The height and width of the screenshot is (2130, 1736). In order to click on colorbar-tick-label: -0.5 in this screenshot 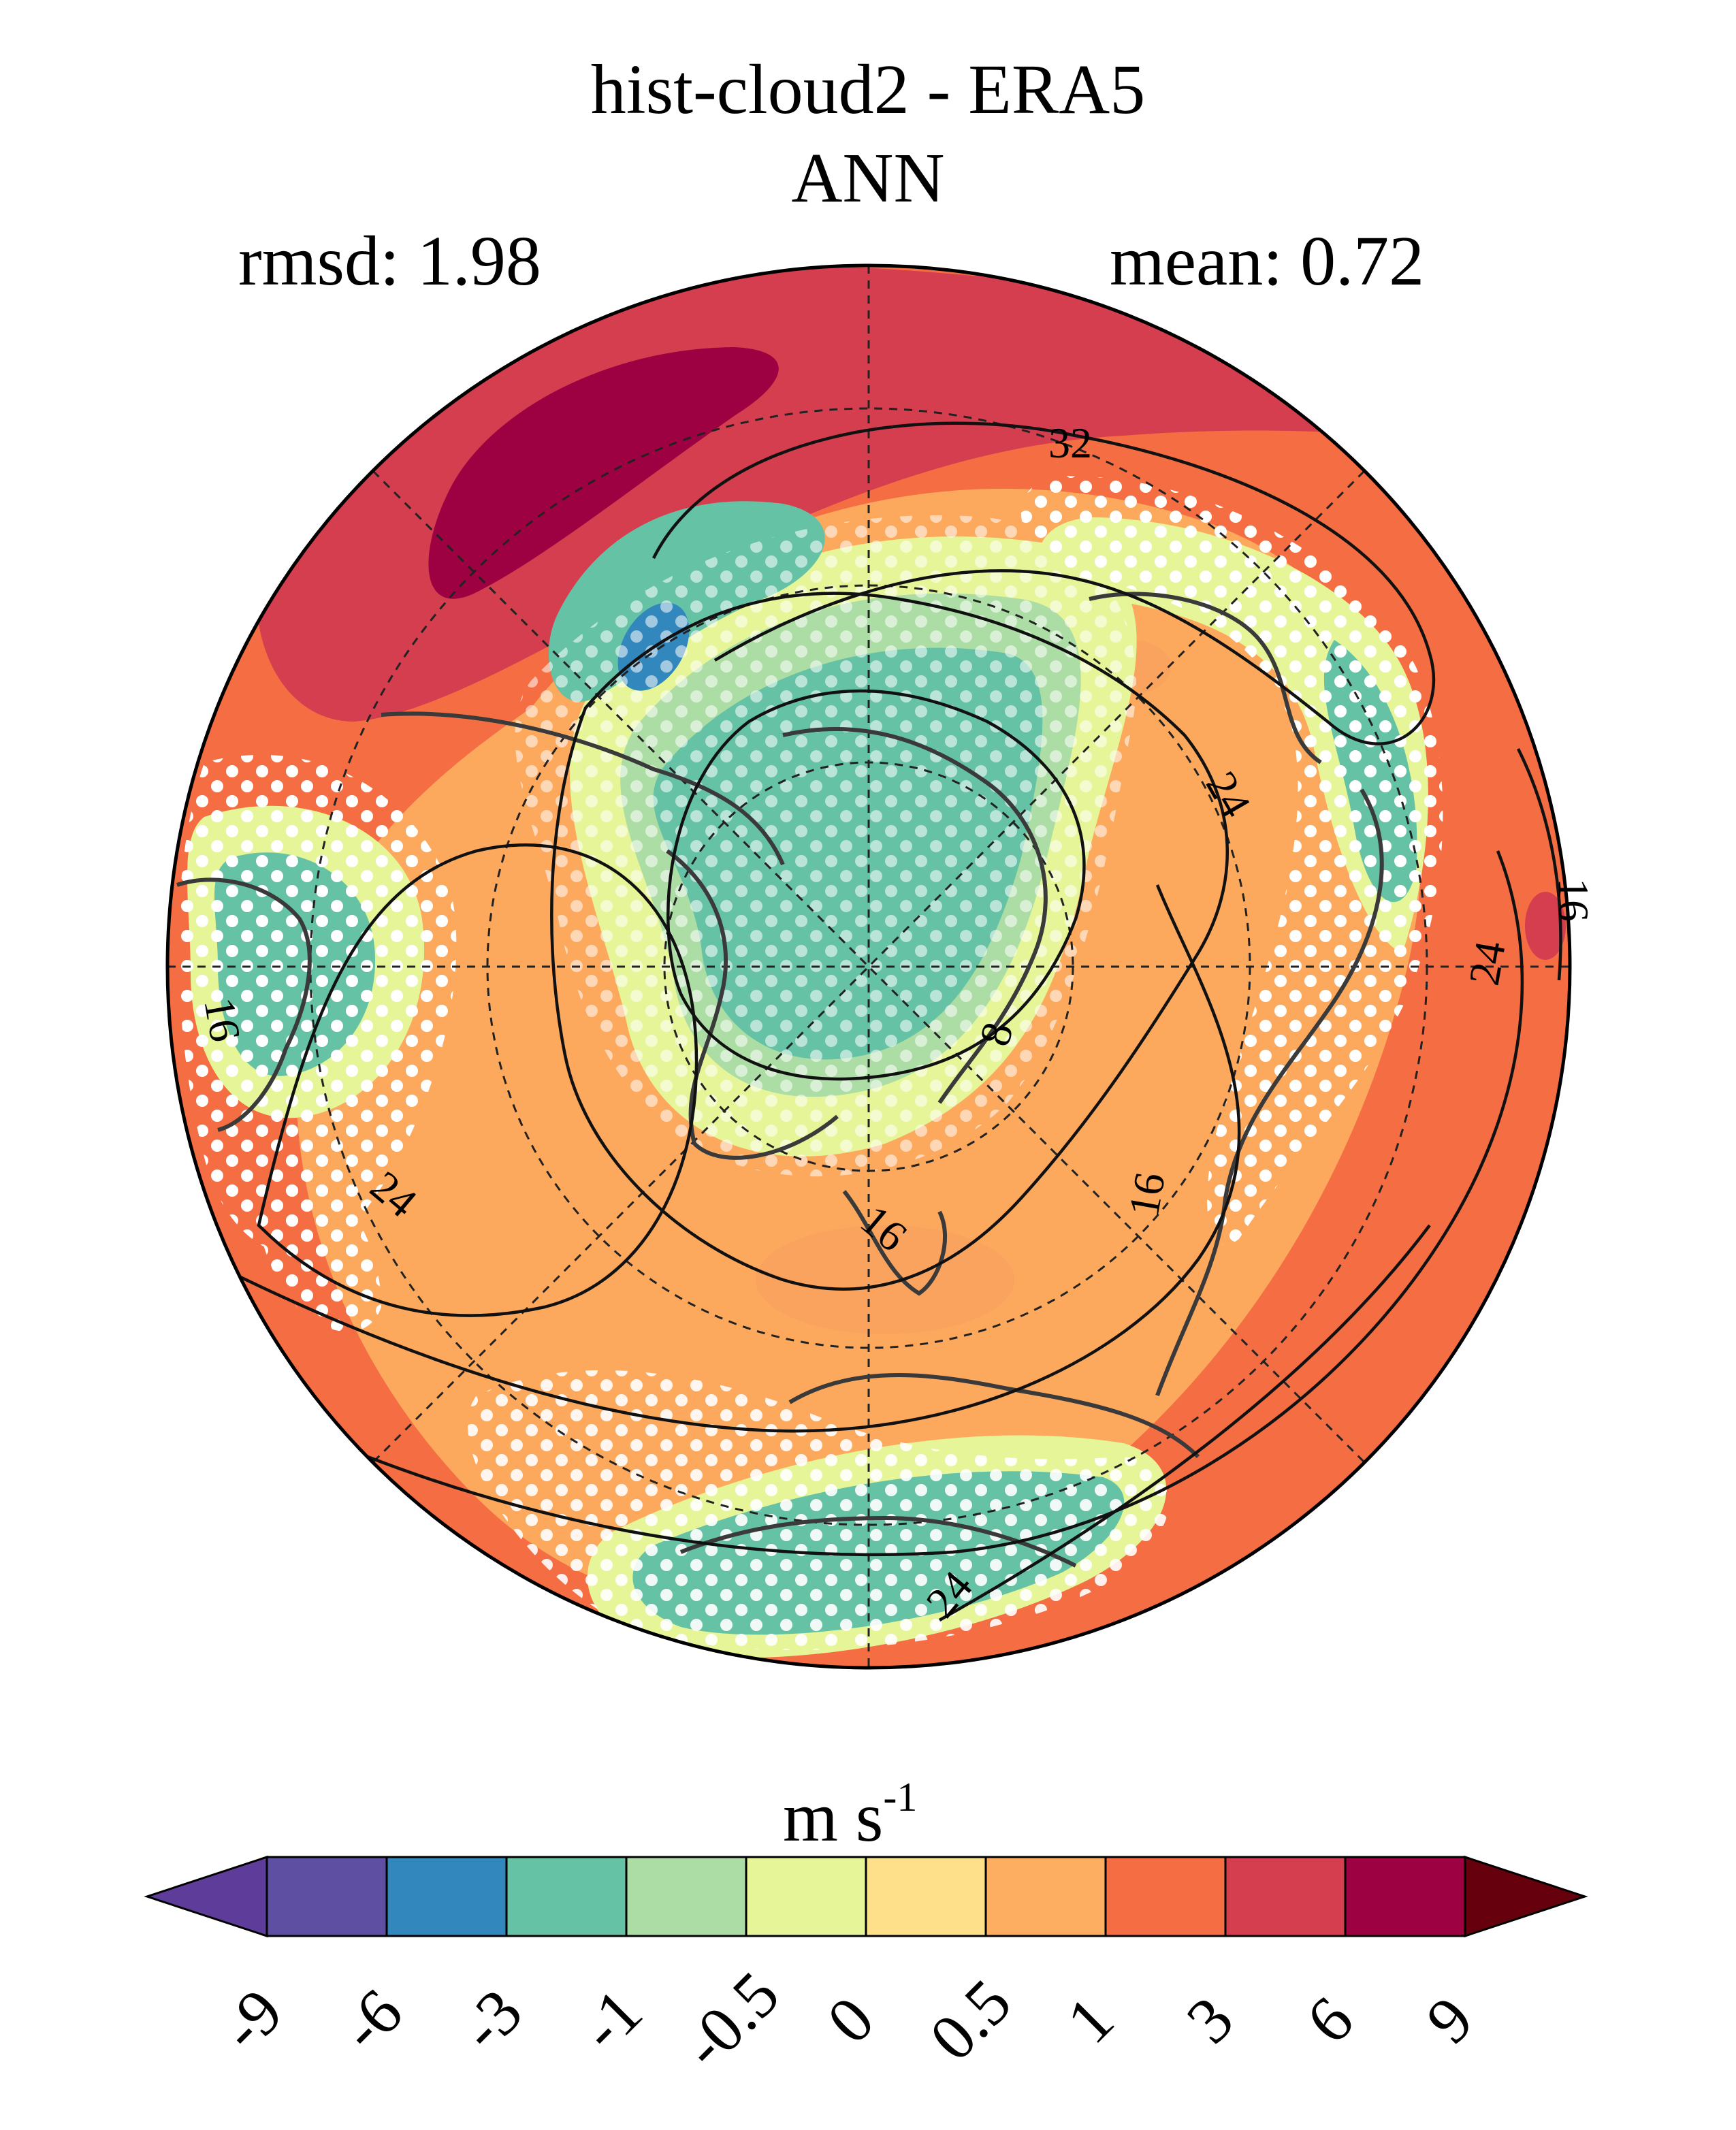, I will do `click(730, 2019)`.